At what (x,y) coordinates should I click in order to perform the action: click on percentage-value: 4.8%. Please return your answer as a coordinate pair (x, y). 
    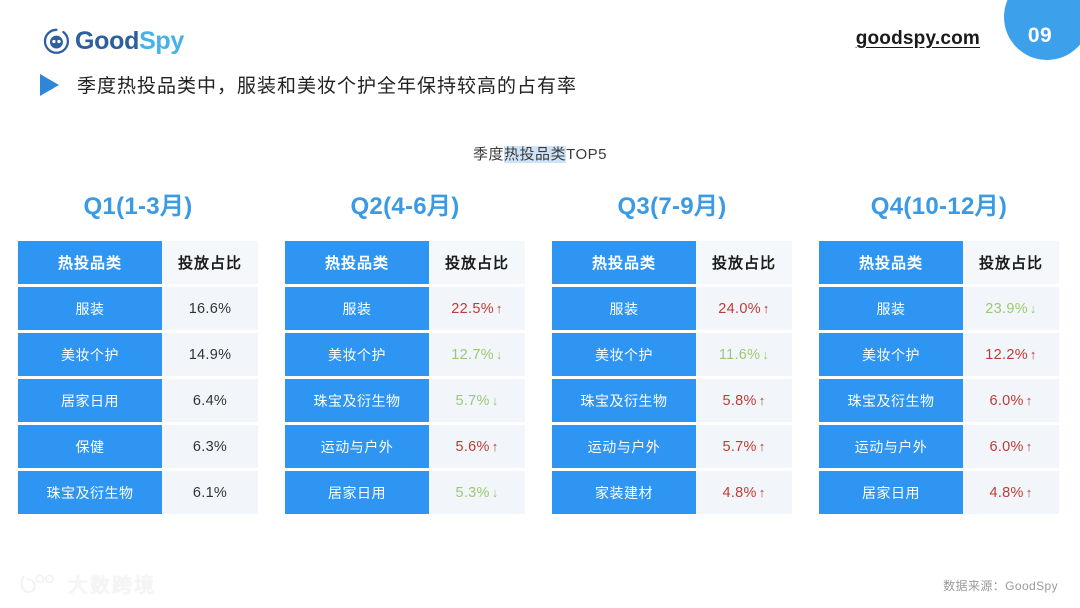
    Looking at the image, I should click on (1006, 492).